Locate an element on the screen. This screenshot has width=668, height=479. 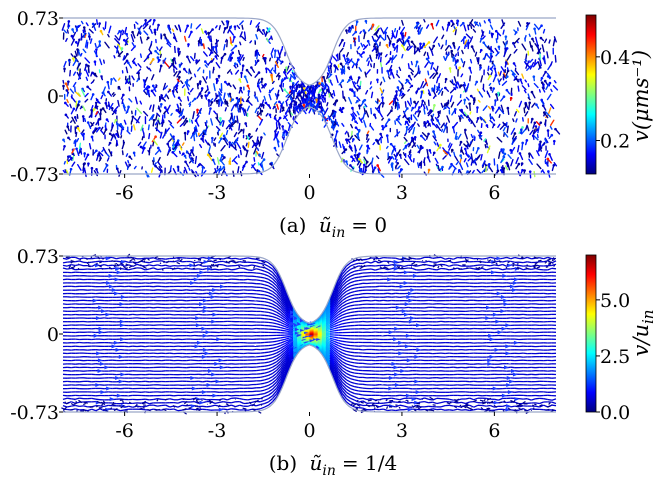
streamline-arrow is located at coordinates (103, 392).